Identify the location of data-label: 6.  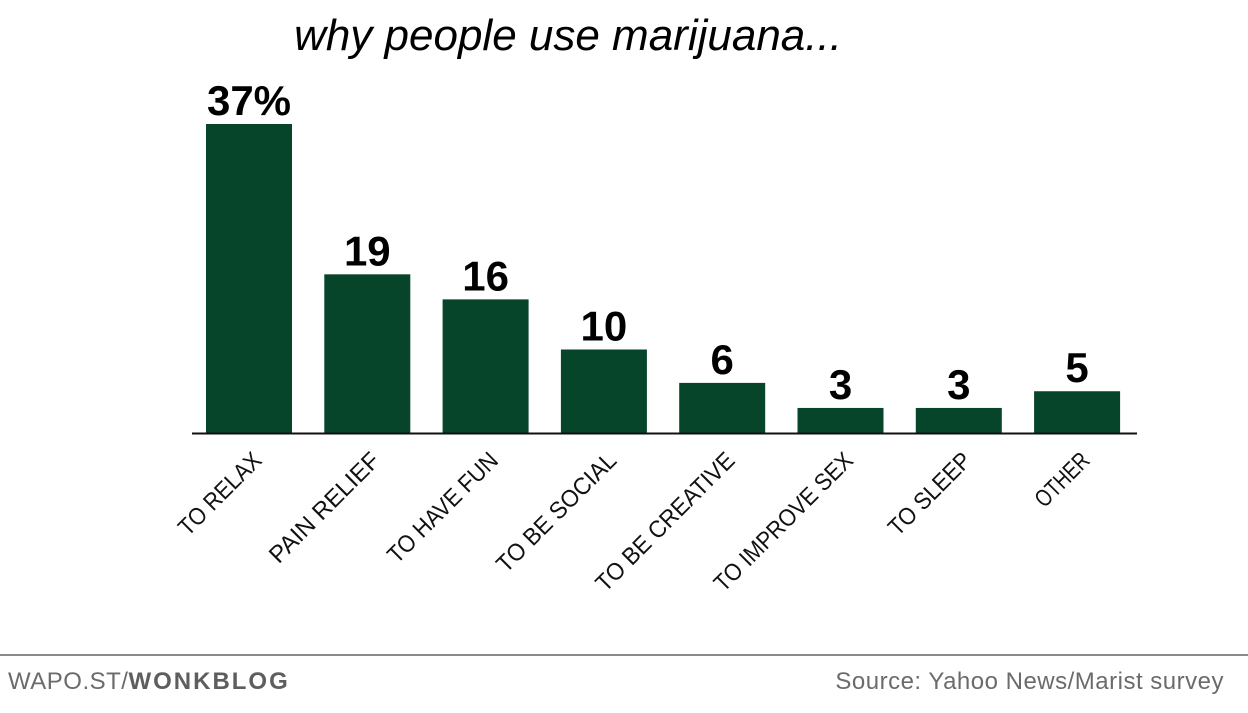
(722, 359).